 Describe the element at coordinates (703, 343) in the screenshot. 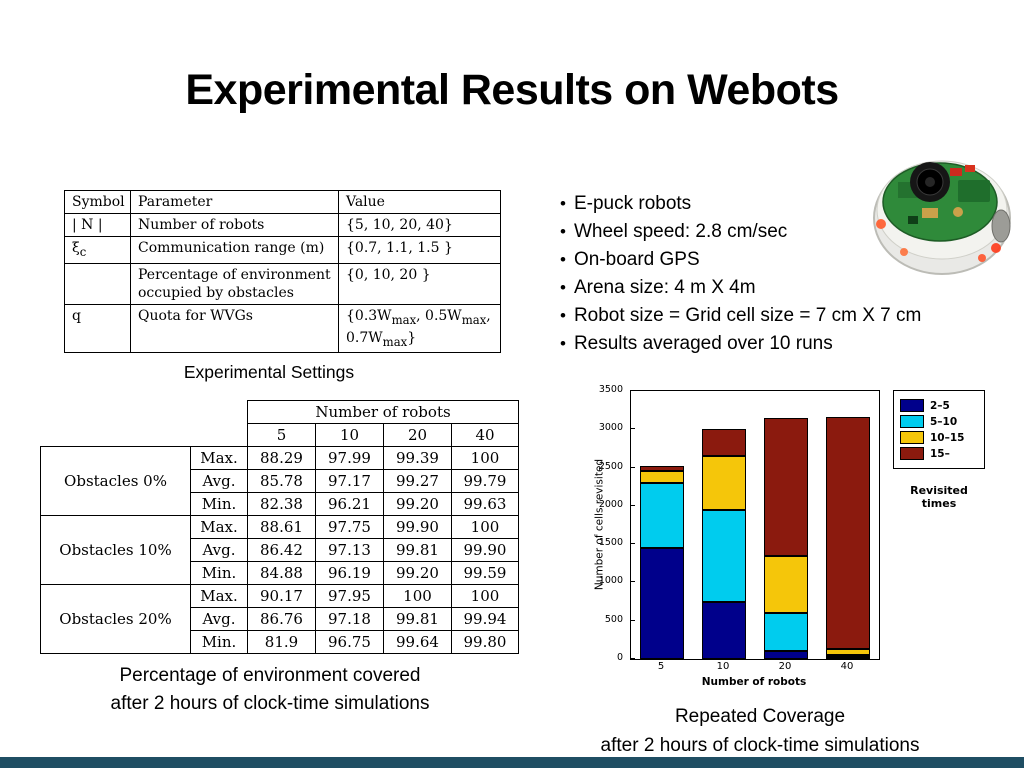

I see `bullet-text: Results averaged over 10 runs` at that location.